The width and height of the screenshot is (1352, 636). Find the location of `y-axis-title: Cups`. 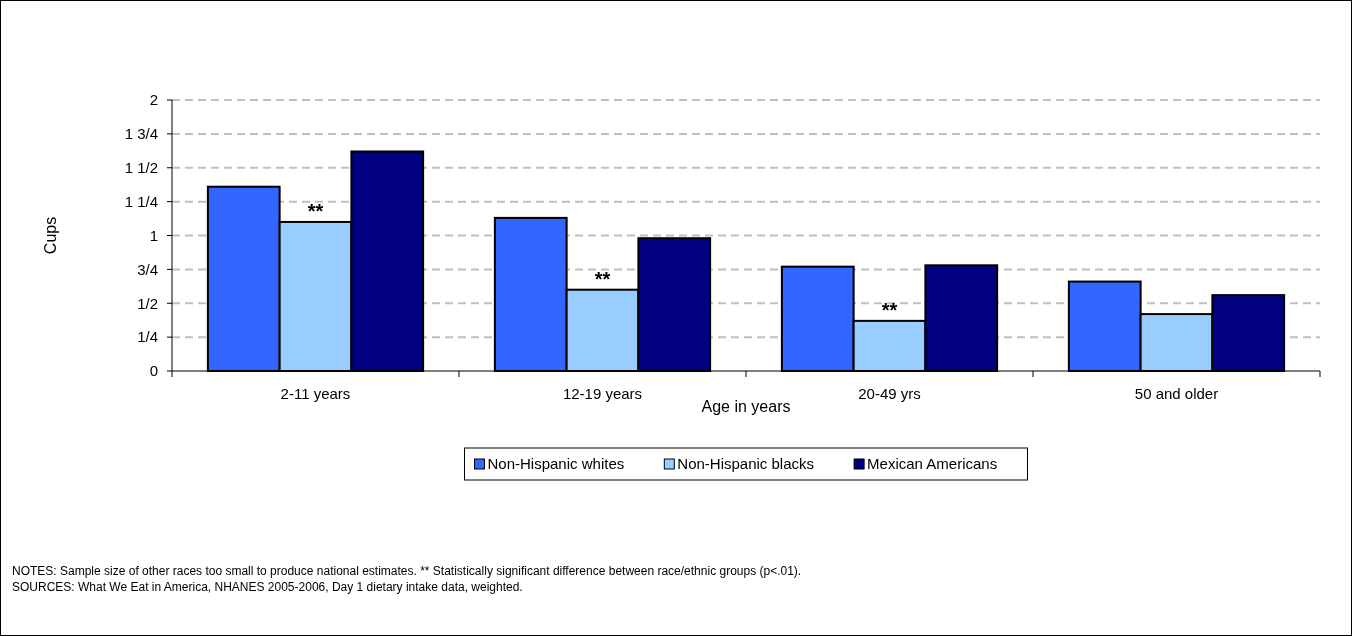

y-axis-title: Cups is located at coordinates (50, 235).